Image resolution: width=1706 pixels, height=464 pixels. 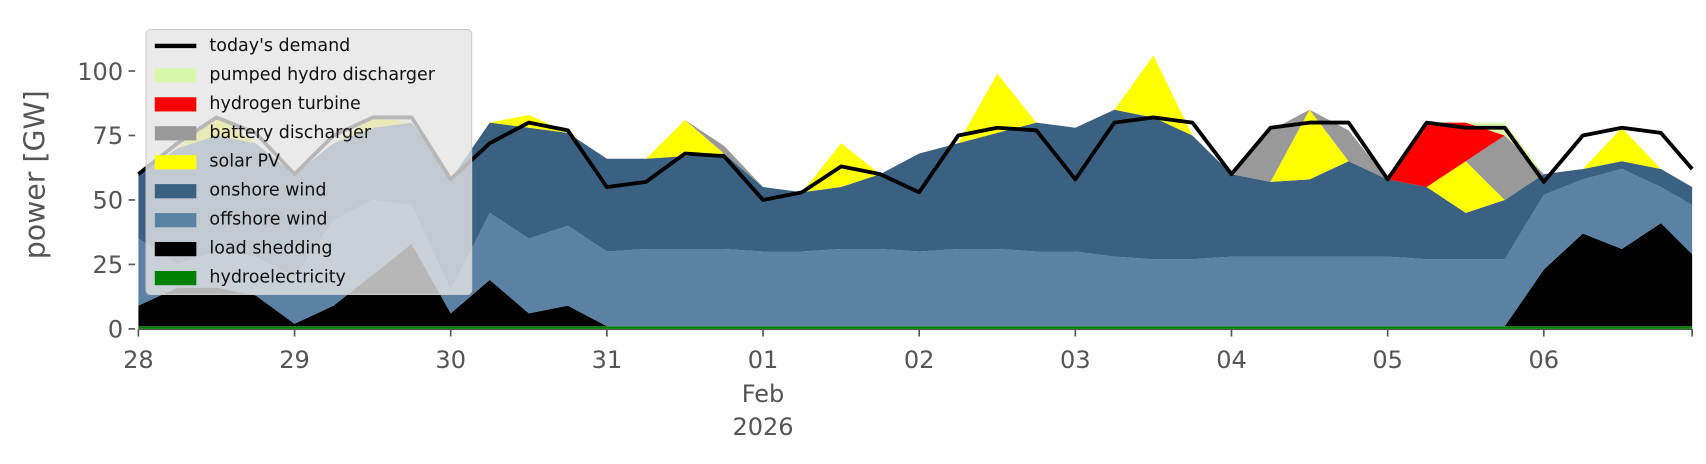 What do you see at coordinates (34, 174) in the screenshot?
I see `y-axis-label: power [GW]` at bounding box center [34, 174].